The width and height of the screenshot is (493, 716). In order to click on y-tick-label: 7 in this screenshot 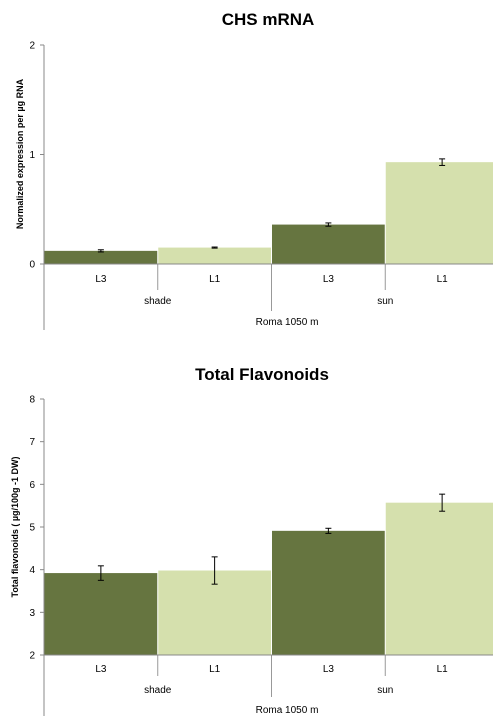, I will do `click(32, 442)`.